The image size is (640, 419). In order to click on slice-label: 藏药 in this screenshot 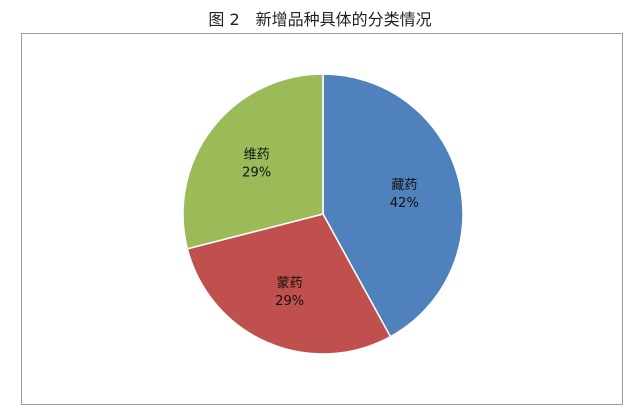, I will do `click(404, 185)`.